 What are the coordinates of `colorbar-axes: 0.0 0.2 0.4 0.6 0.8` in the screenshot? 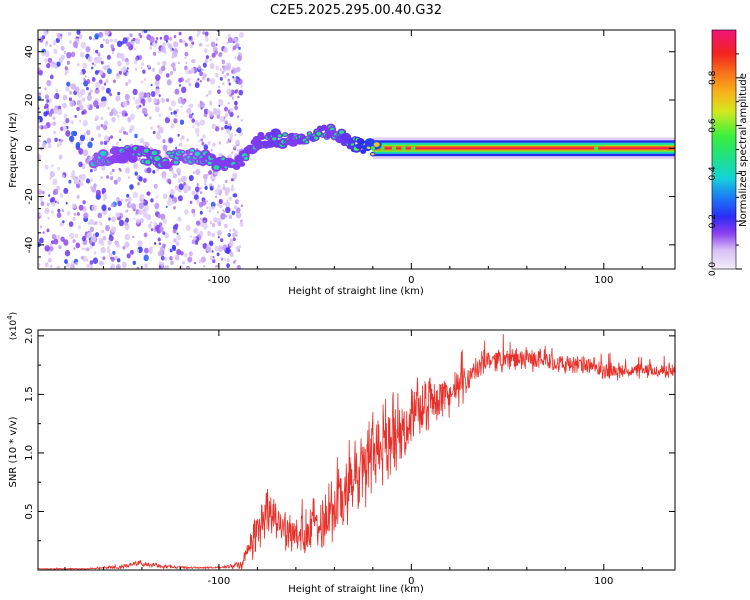 It's located at (725, 152).